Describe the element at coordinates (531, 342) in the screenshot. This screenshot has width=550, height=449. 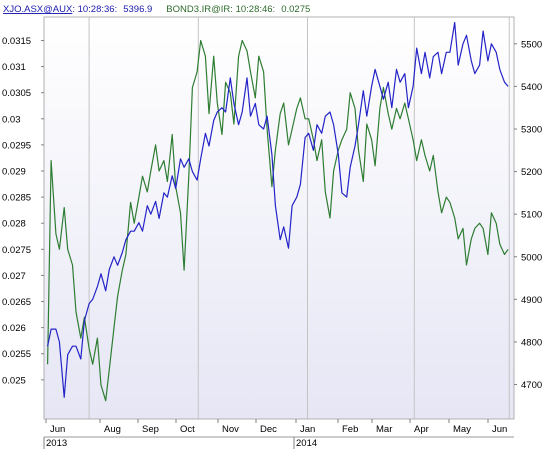
I see `right-tick-label: 4800` at that location.